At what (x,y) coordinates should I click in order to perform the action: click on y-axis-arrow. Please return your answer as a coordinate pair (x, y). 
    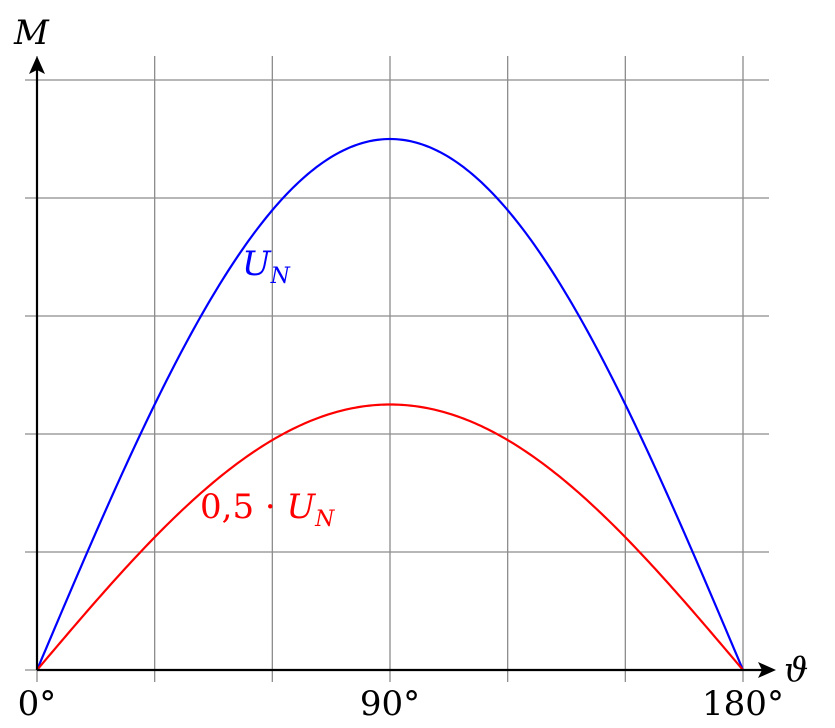
    Looking at the image, I should click on (37, 65).